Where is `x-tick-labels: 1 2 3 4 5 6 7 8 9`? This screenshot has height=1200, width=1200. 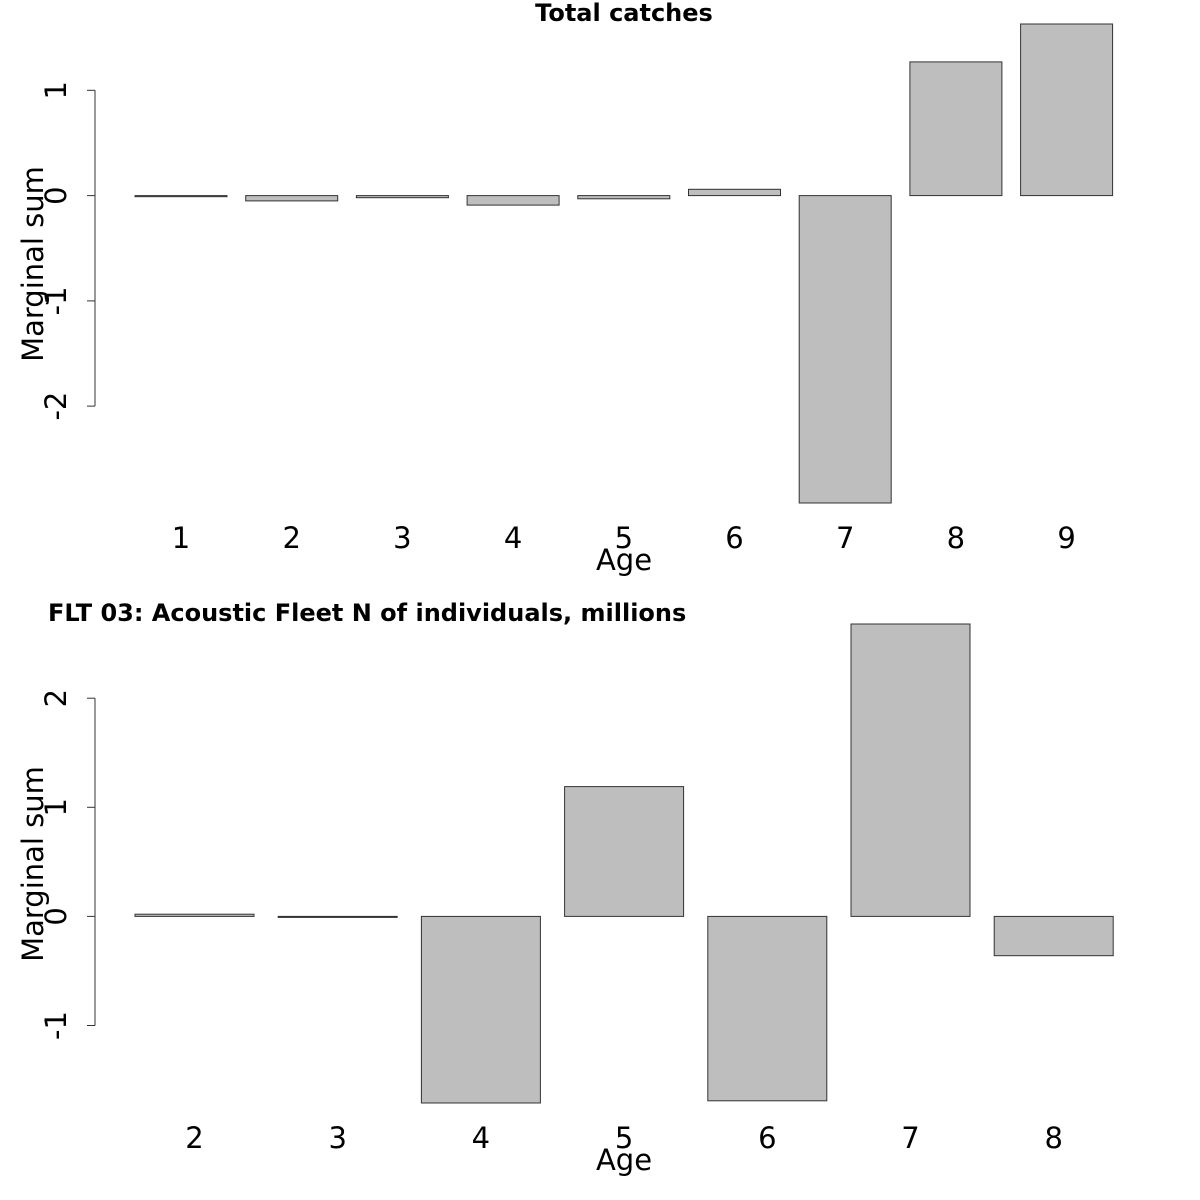 x-tick-labels: 1 2 3 4 5 6 7 8 9 is located at coordinates (624, 538).